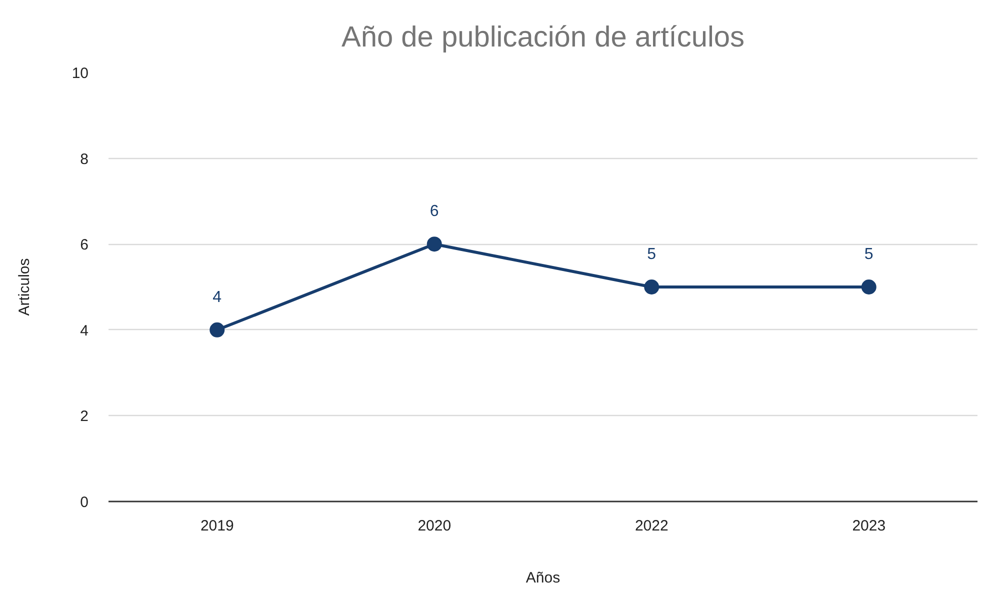  What do you see at coordinates (543, 578) in the screenshot?
I see `x-axis-title: Años` at bounding box center [543, 578].